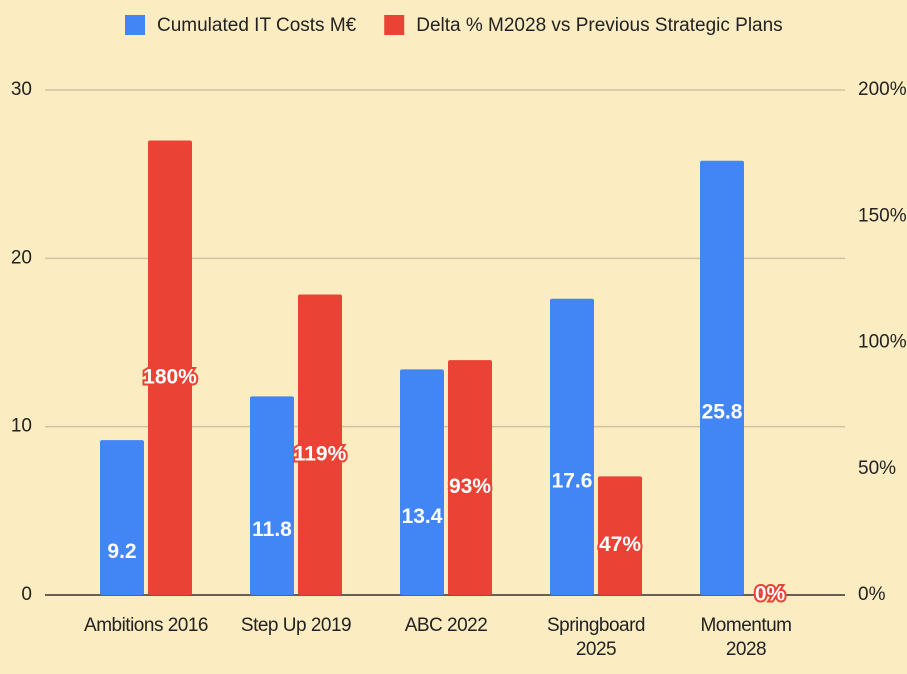 This screenshot has height=674, width=907. What do you see at coordinates (320, 453) in the screenshot?
I see `data-label: 119%` at bounding box center [320, 453].